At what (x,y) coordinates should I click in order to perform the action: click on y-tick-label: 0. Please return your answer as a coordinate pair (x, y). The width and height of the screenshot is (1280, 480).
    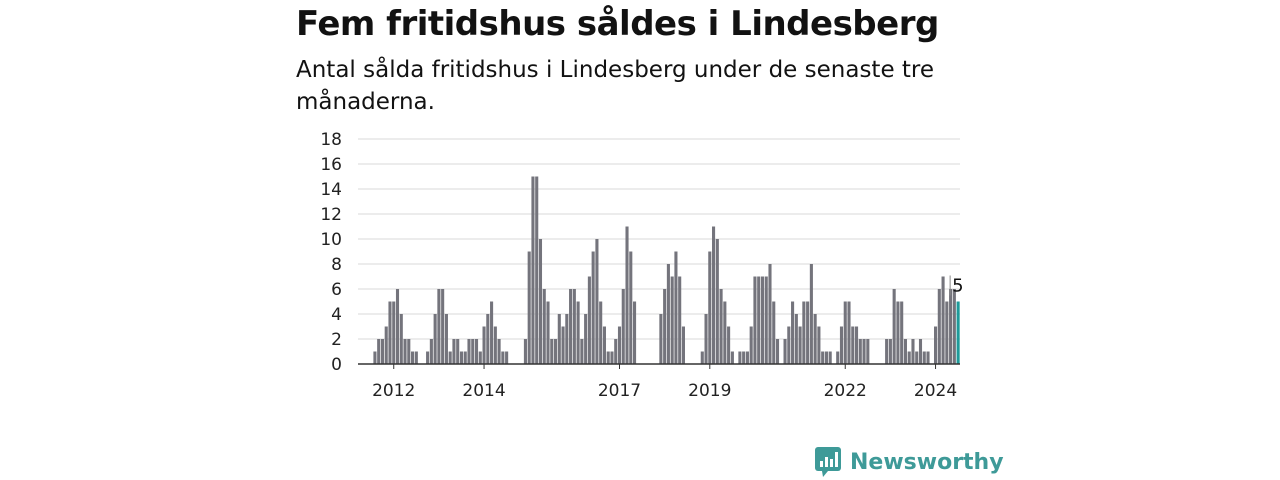
    Looking at the image, I should click on (336, 365).